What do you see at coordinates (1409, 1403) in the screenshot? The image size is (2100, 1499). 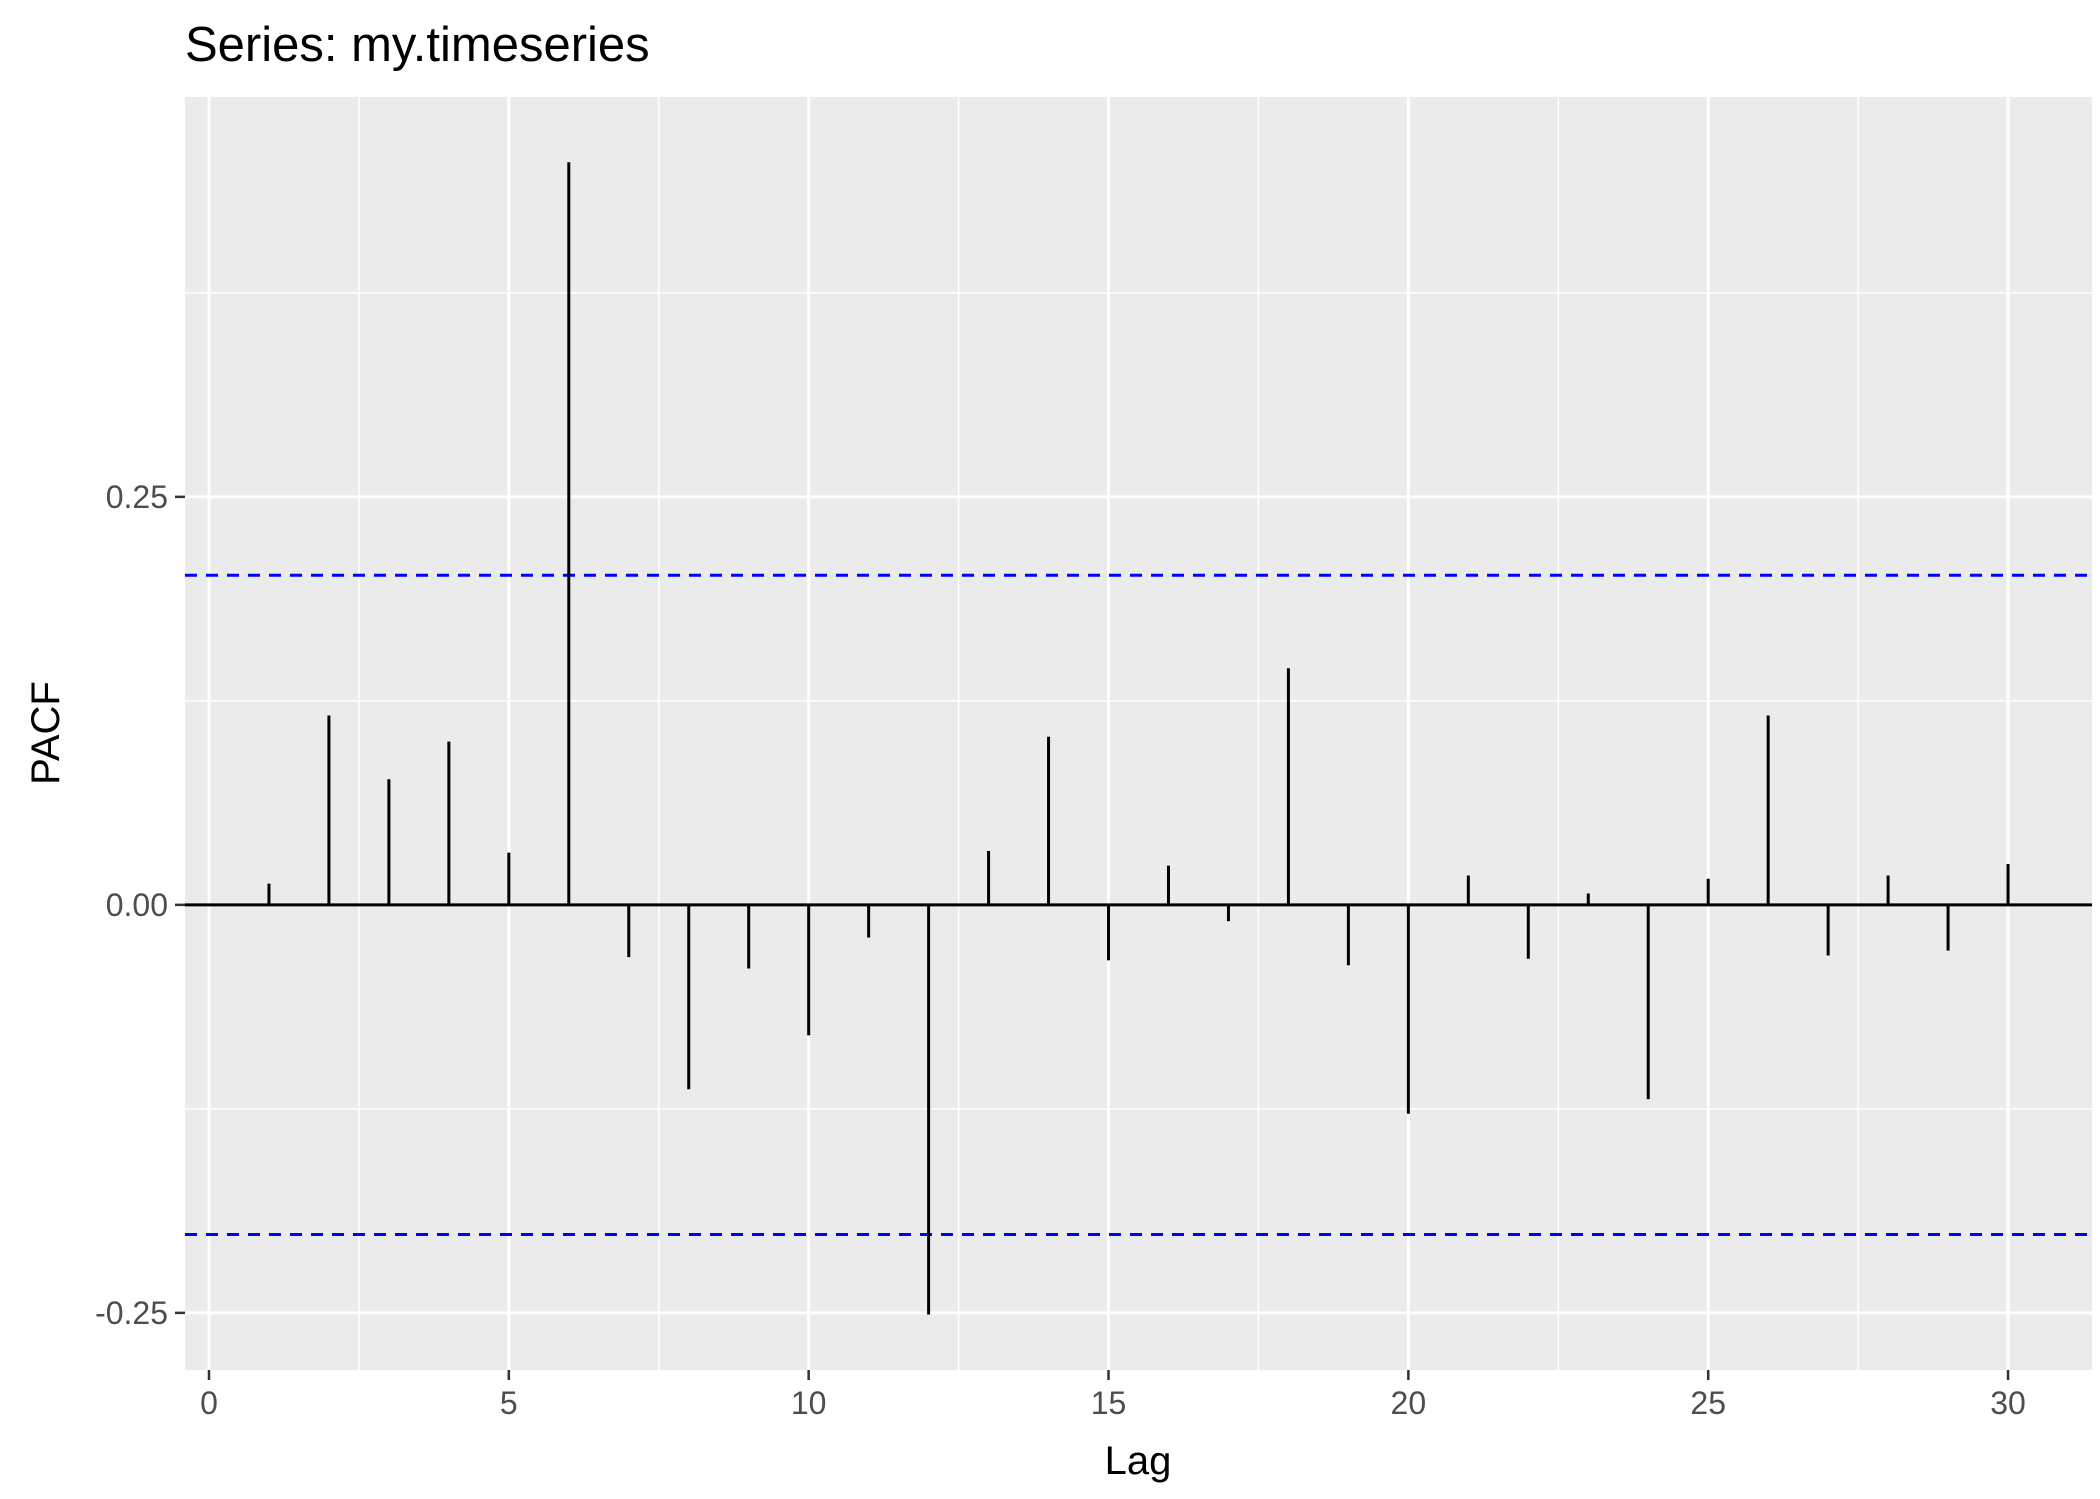 I see `x-tick-label: 20` at bounding box center [1409, 1403].